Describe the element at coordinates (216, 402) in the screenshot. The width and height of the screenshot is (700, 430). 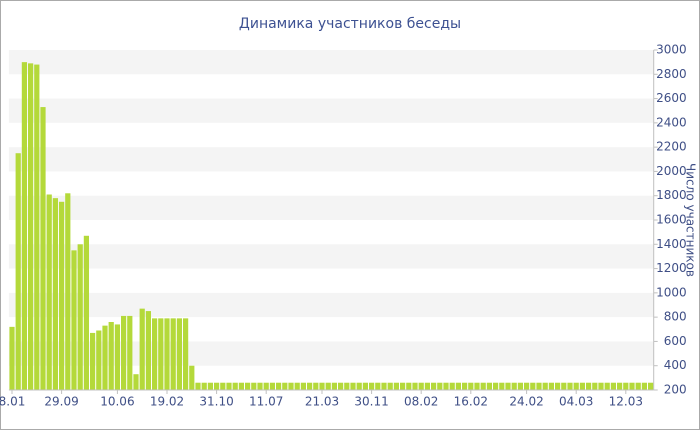
I see `x-tick-label: 31.10` at that location.